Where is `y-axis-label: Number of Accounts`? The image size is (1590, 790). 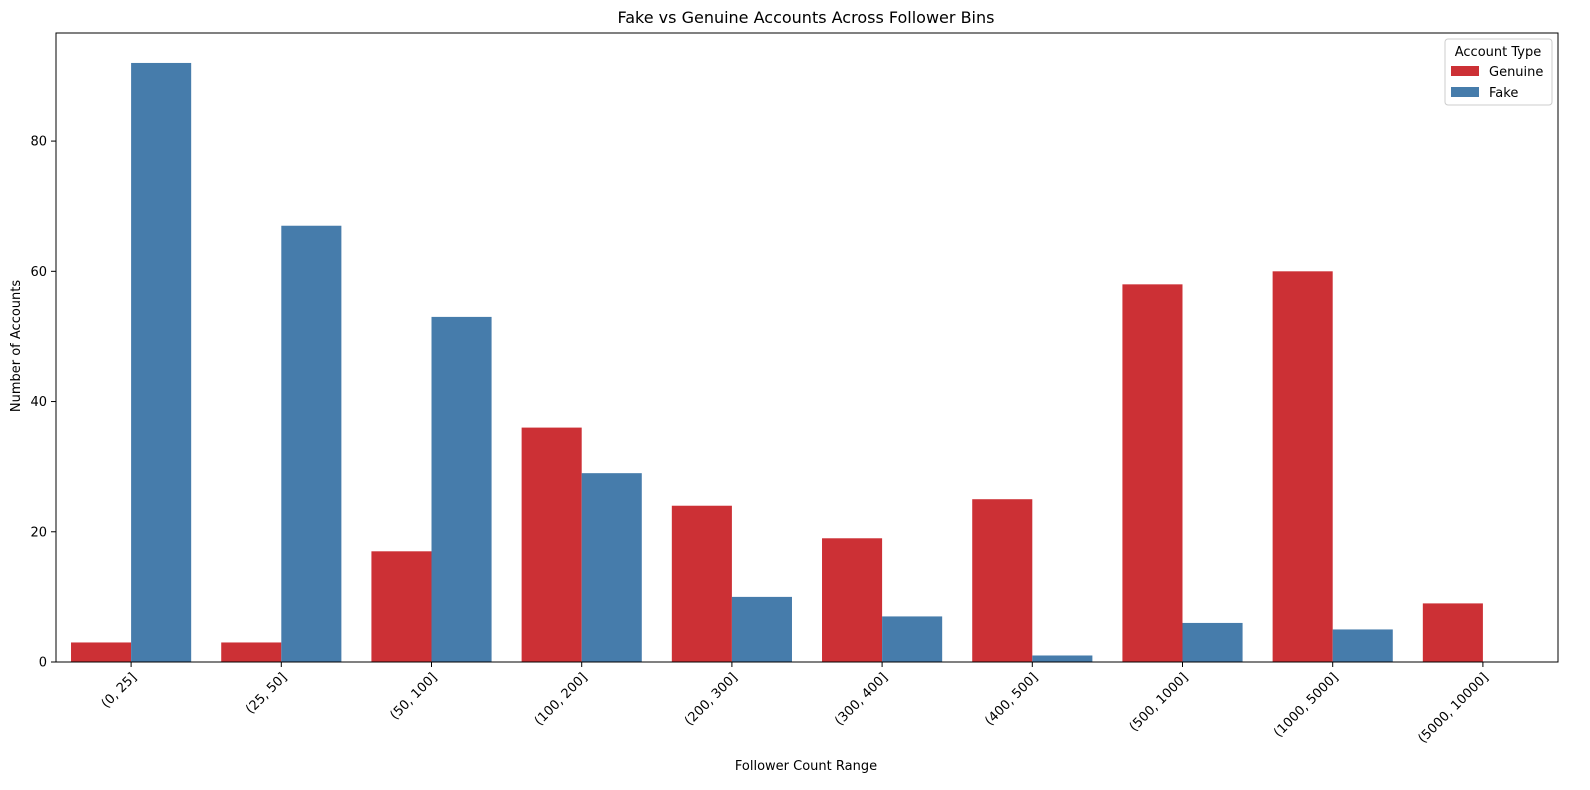
y-axis-label: Number of Accounts is located at coordinates (16, 346).